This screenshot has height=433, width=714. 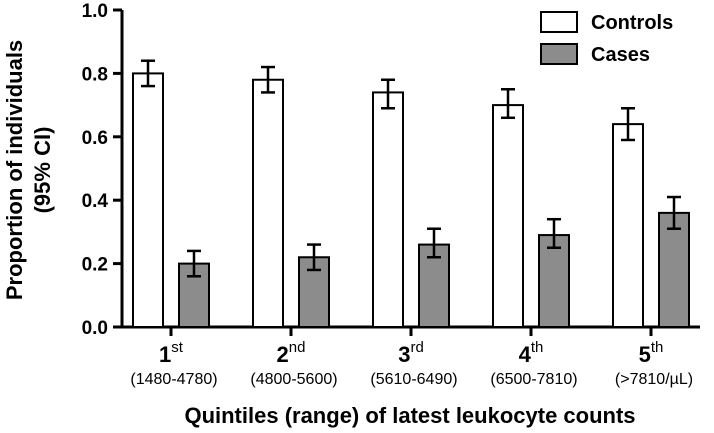 I want to click on legend: Controls Cases, so click(x=606, y=38).